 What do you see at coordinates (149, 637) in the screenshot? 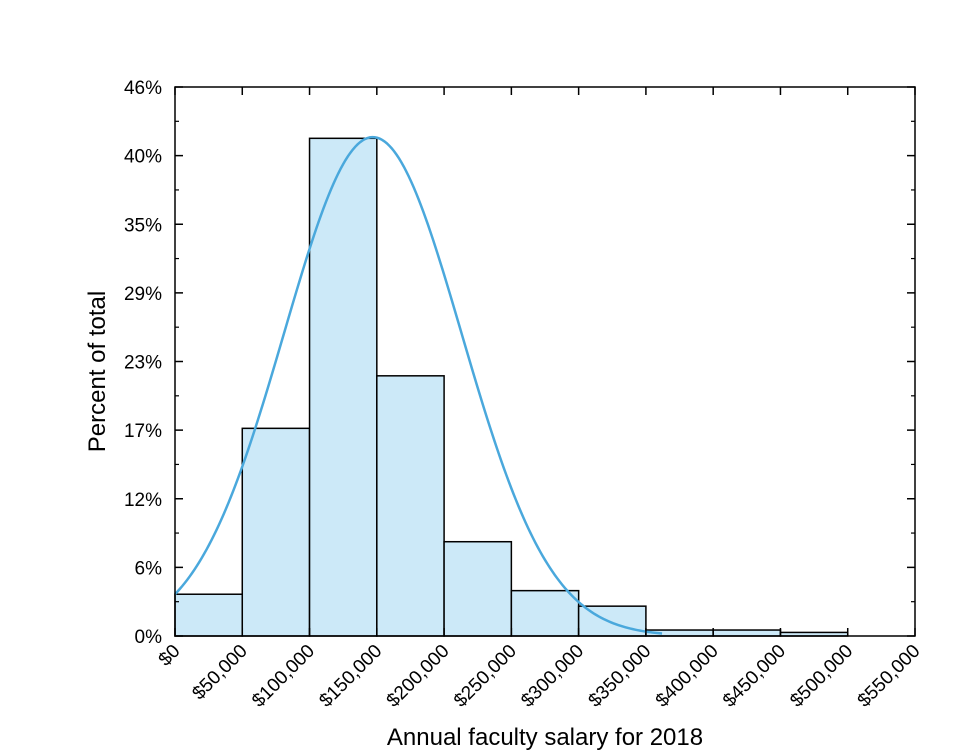
I see `y-tick-label: 0%` at bounding box center [149, 637].